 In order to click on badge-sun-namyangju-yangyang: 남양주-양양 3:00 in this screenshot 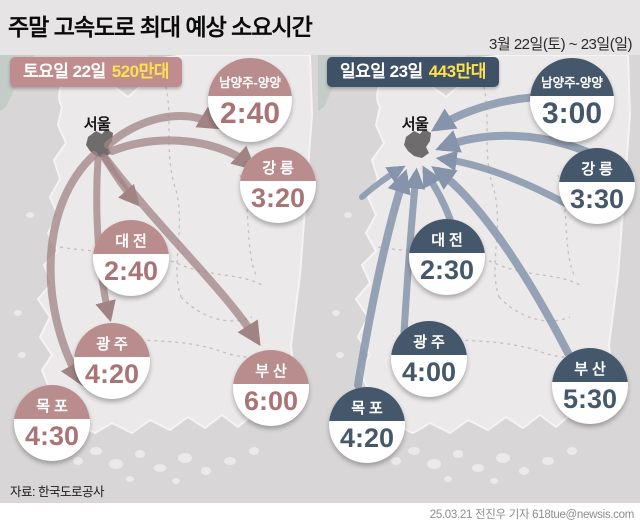, I will do `click(572, 100)`.